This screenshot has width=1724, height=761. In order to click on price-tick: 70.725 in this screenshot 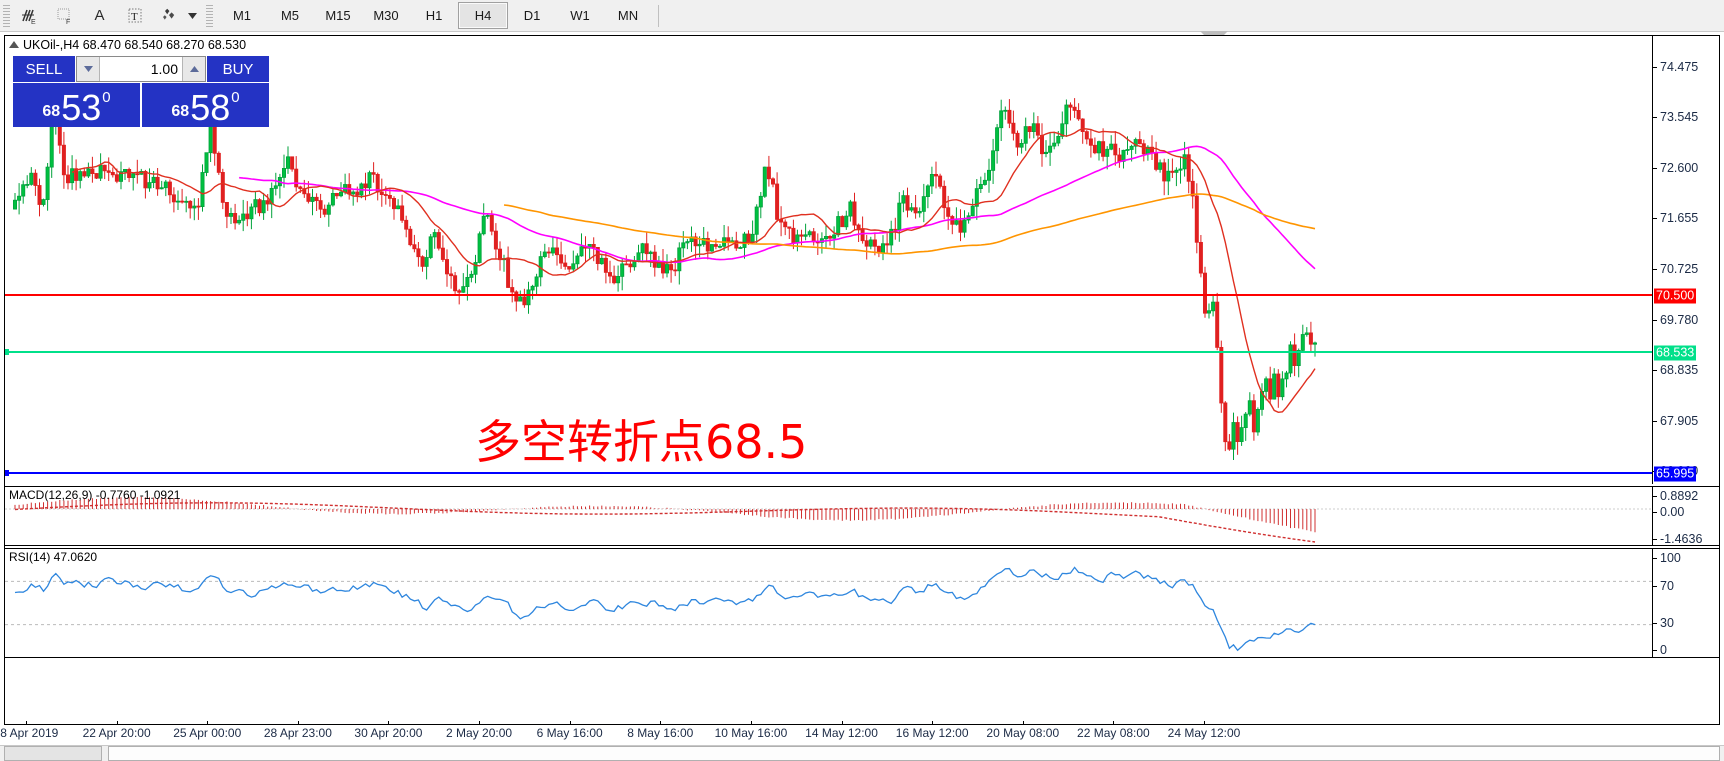, I will do `click(1675, 269)`.